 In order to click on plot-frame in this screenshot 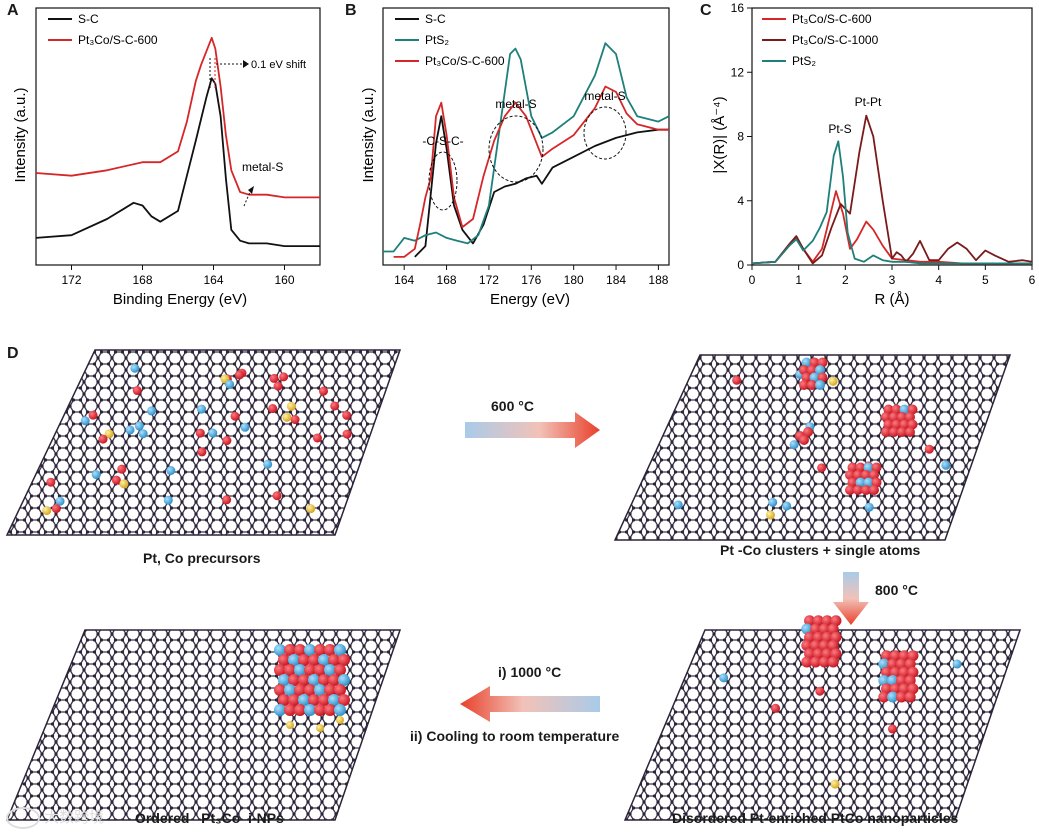, I will do `click(526, 136)`.